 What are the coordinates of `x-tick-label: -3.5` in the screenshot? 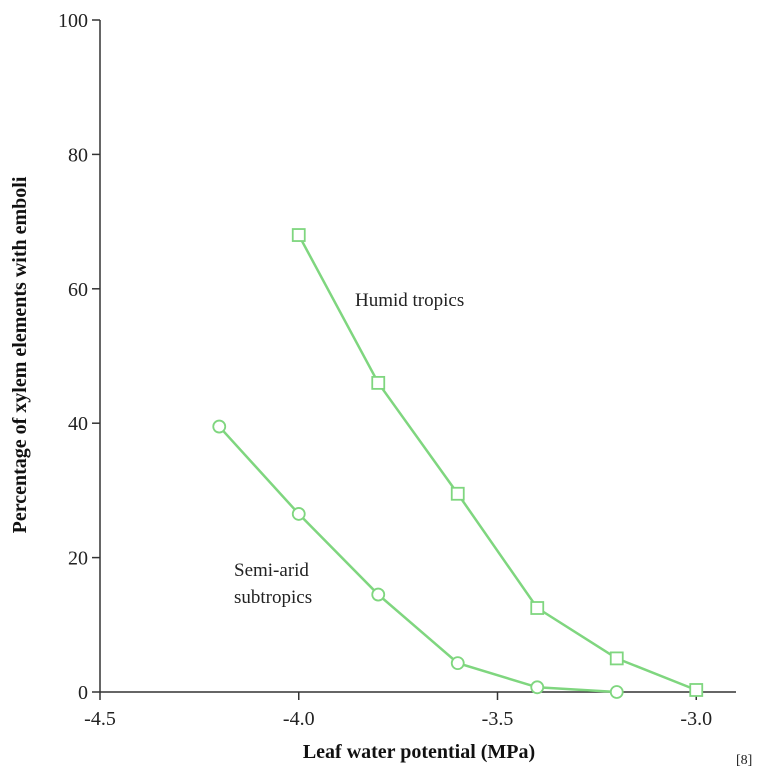 It's located at (498, 719).